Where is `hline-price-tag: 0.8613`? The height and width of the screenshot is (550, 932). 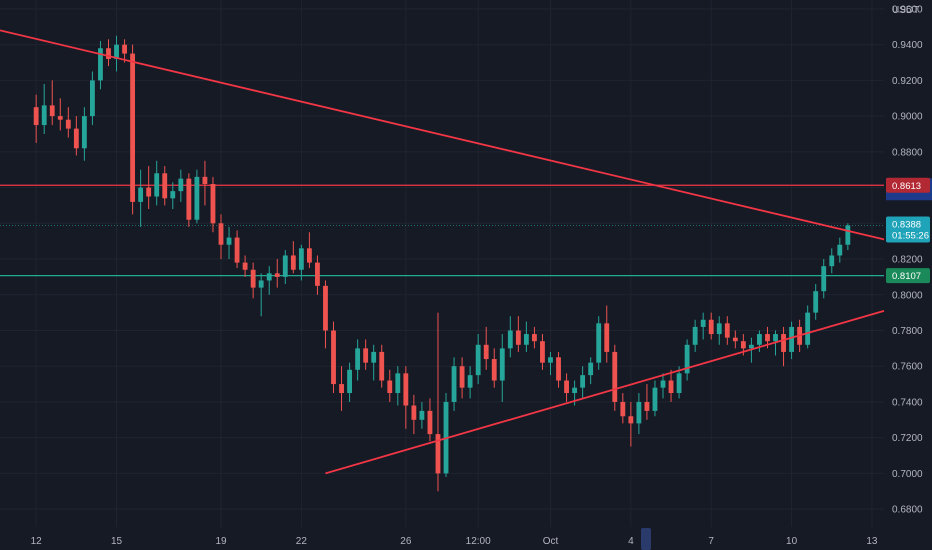
hline-price-tag: 0.8613 is located at coordinates (908, 185).